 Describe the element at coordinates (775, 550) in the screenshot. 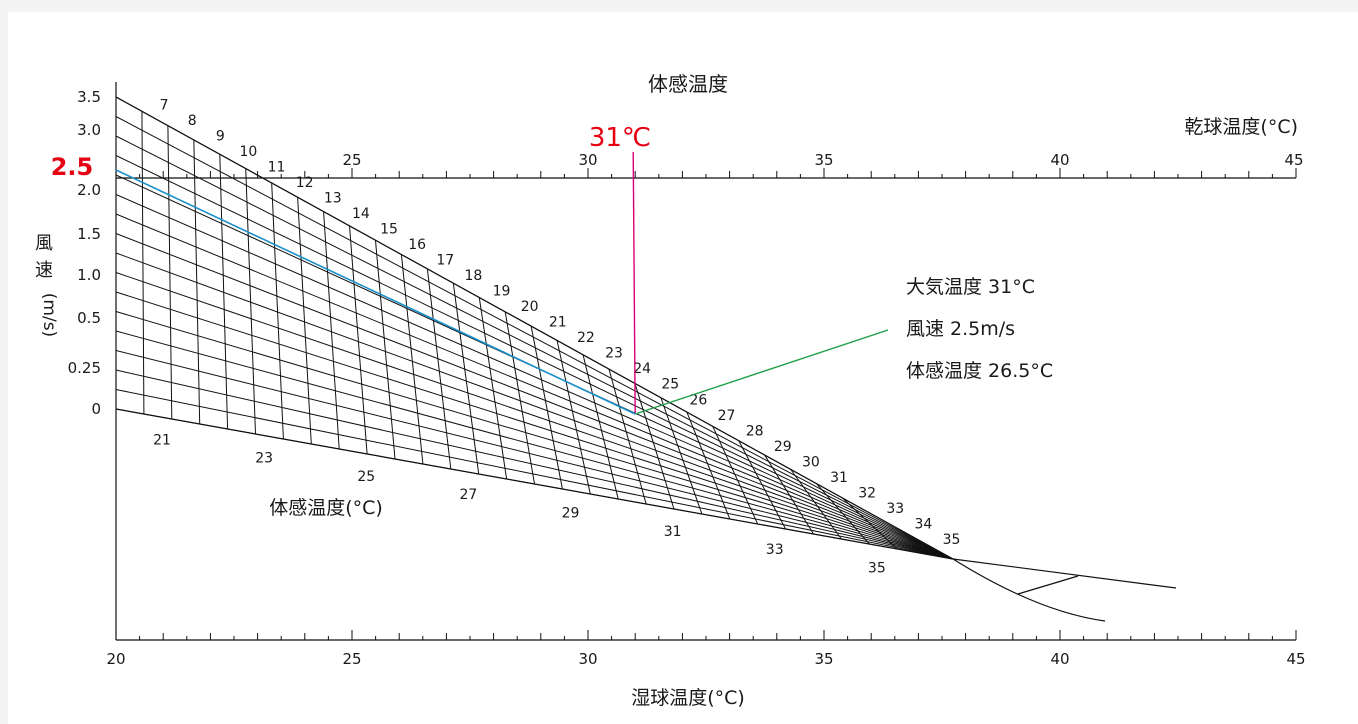

I see `lower-curve-label-33: 33` at that location.